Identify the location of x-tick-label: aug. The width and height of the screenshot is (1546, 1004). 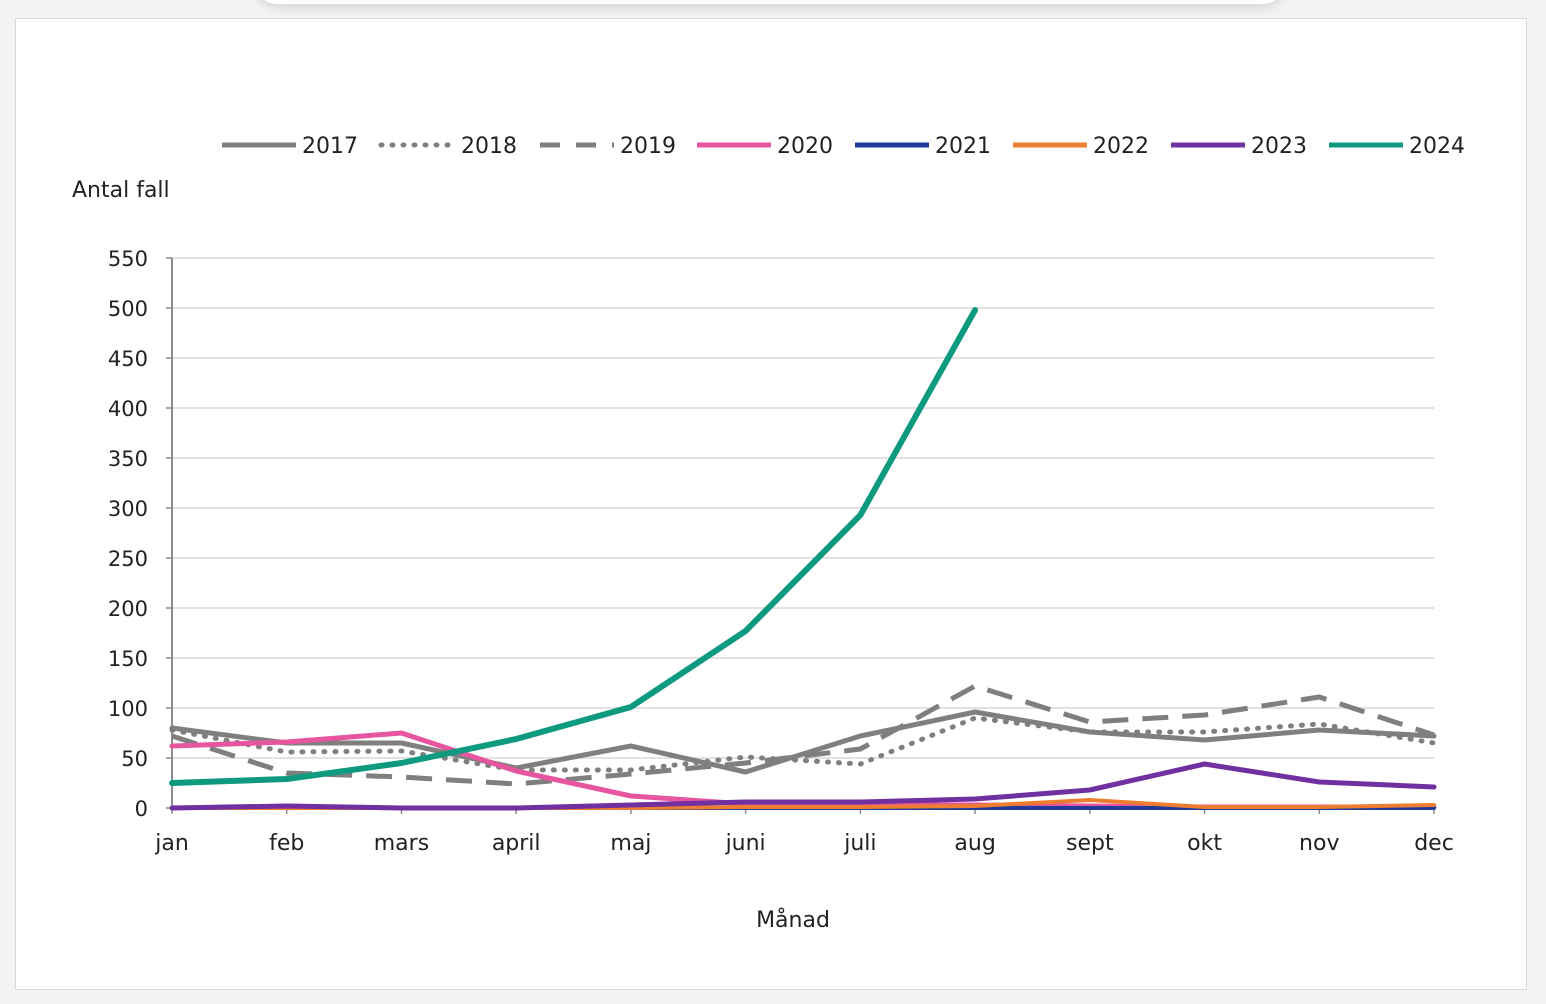
(974, 843).